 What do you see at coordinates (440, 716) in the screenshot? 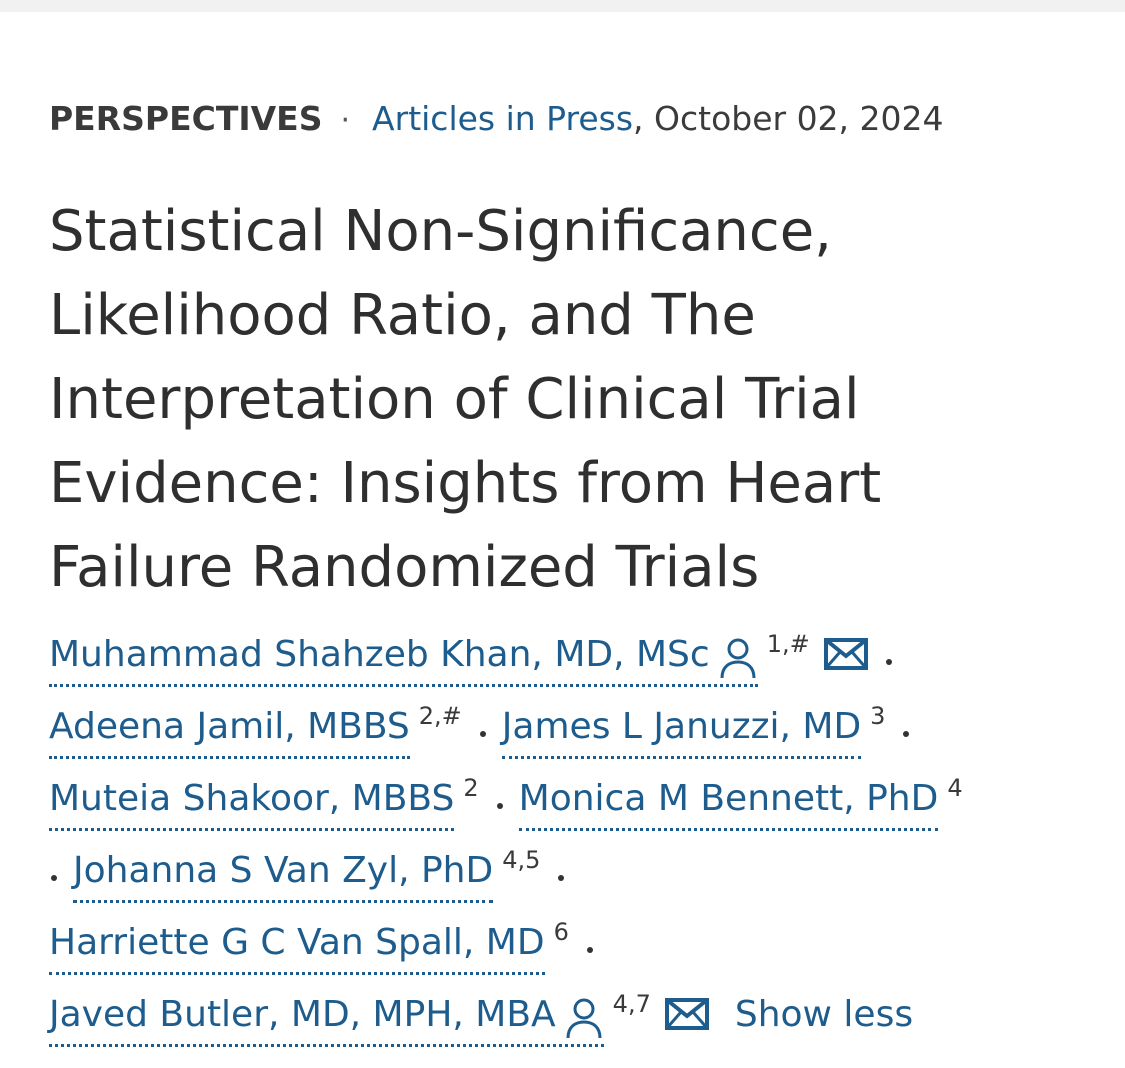
I see `affiliation-marker: 2,#` at bounding box center [440, 716].